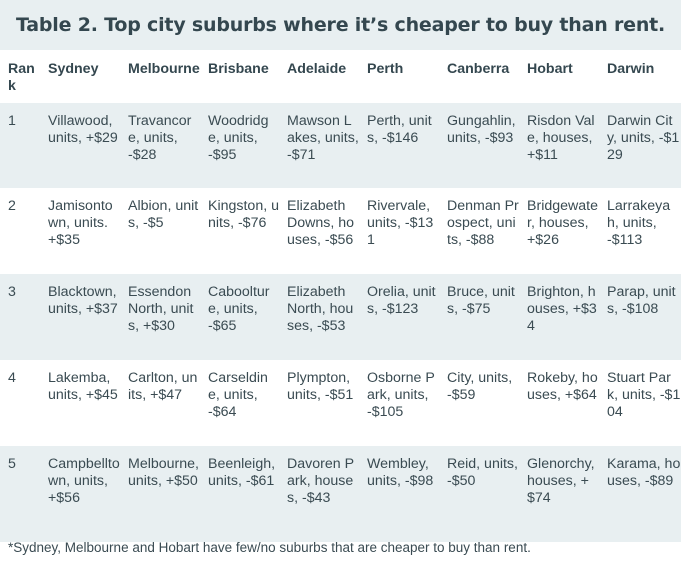 This screenshot has width=681, height=584. Describe the element at coordinates (12, 206) in the screenshot. I see `cell-rank: 2` at that location.